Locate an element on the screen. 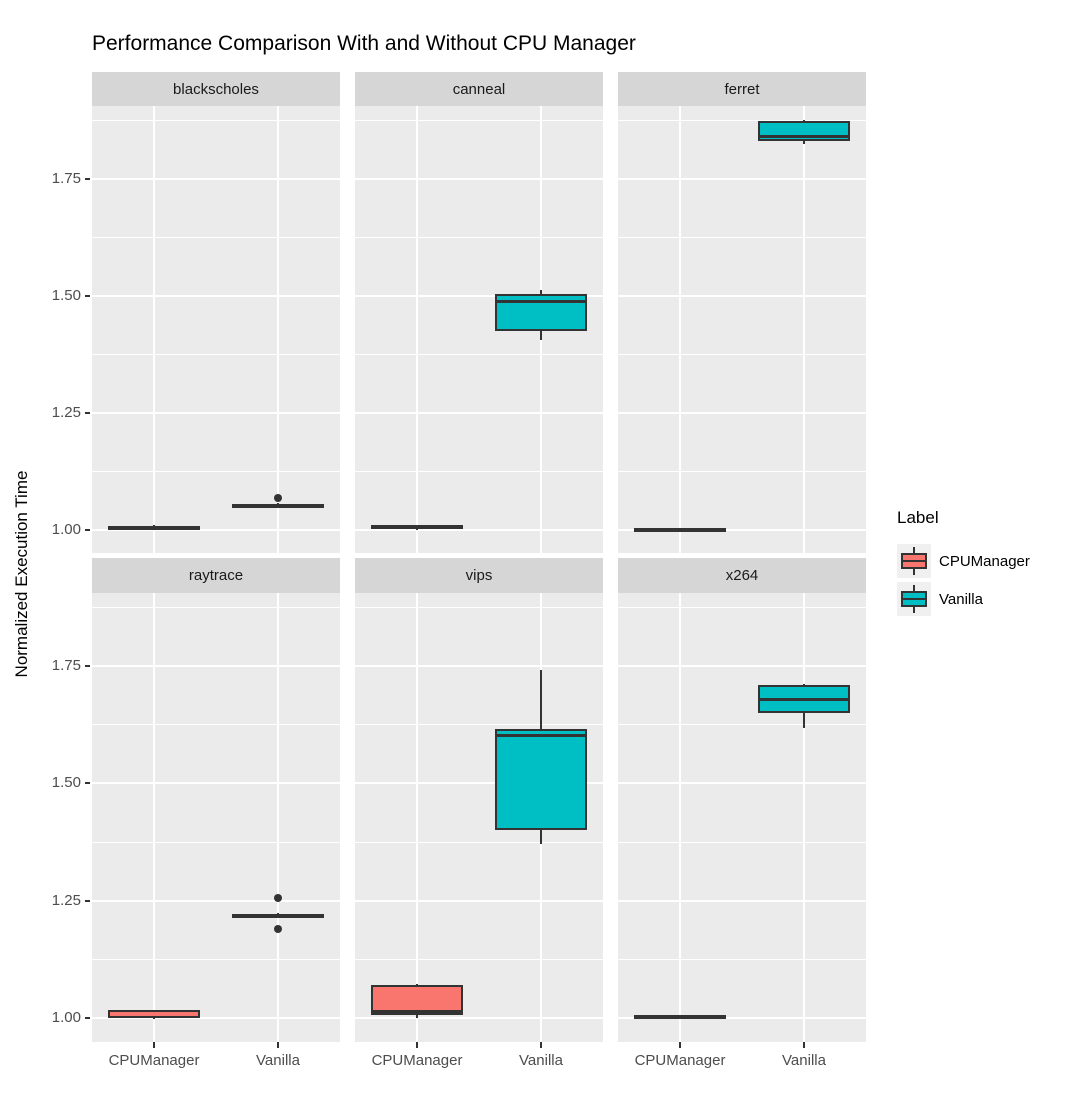  facet-panel-blackscholes is located at coordinates (216, 329).